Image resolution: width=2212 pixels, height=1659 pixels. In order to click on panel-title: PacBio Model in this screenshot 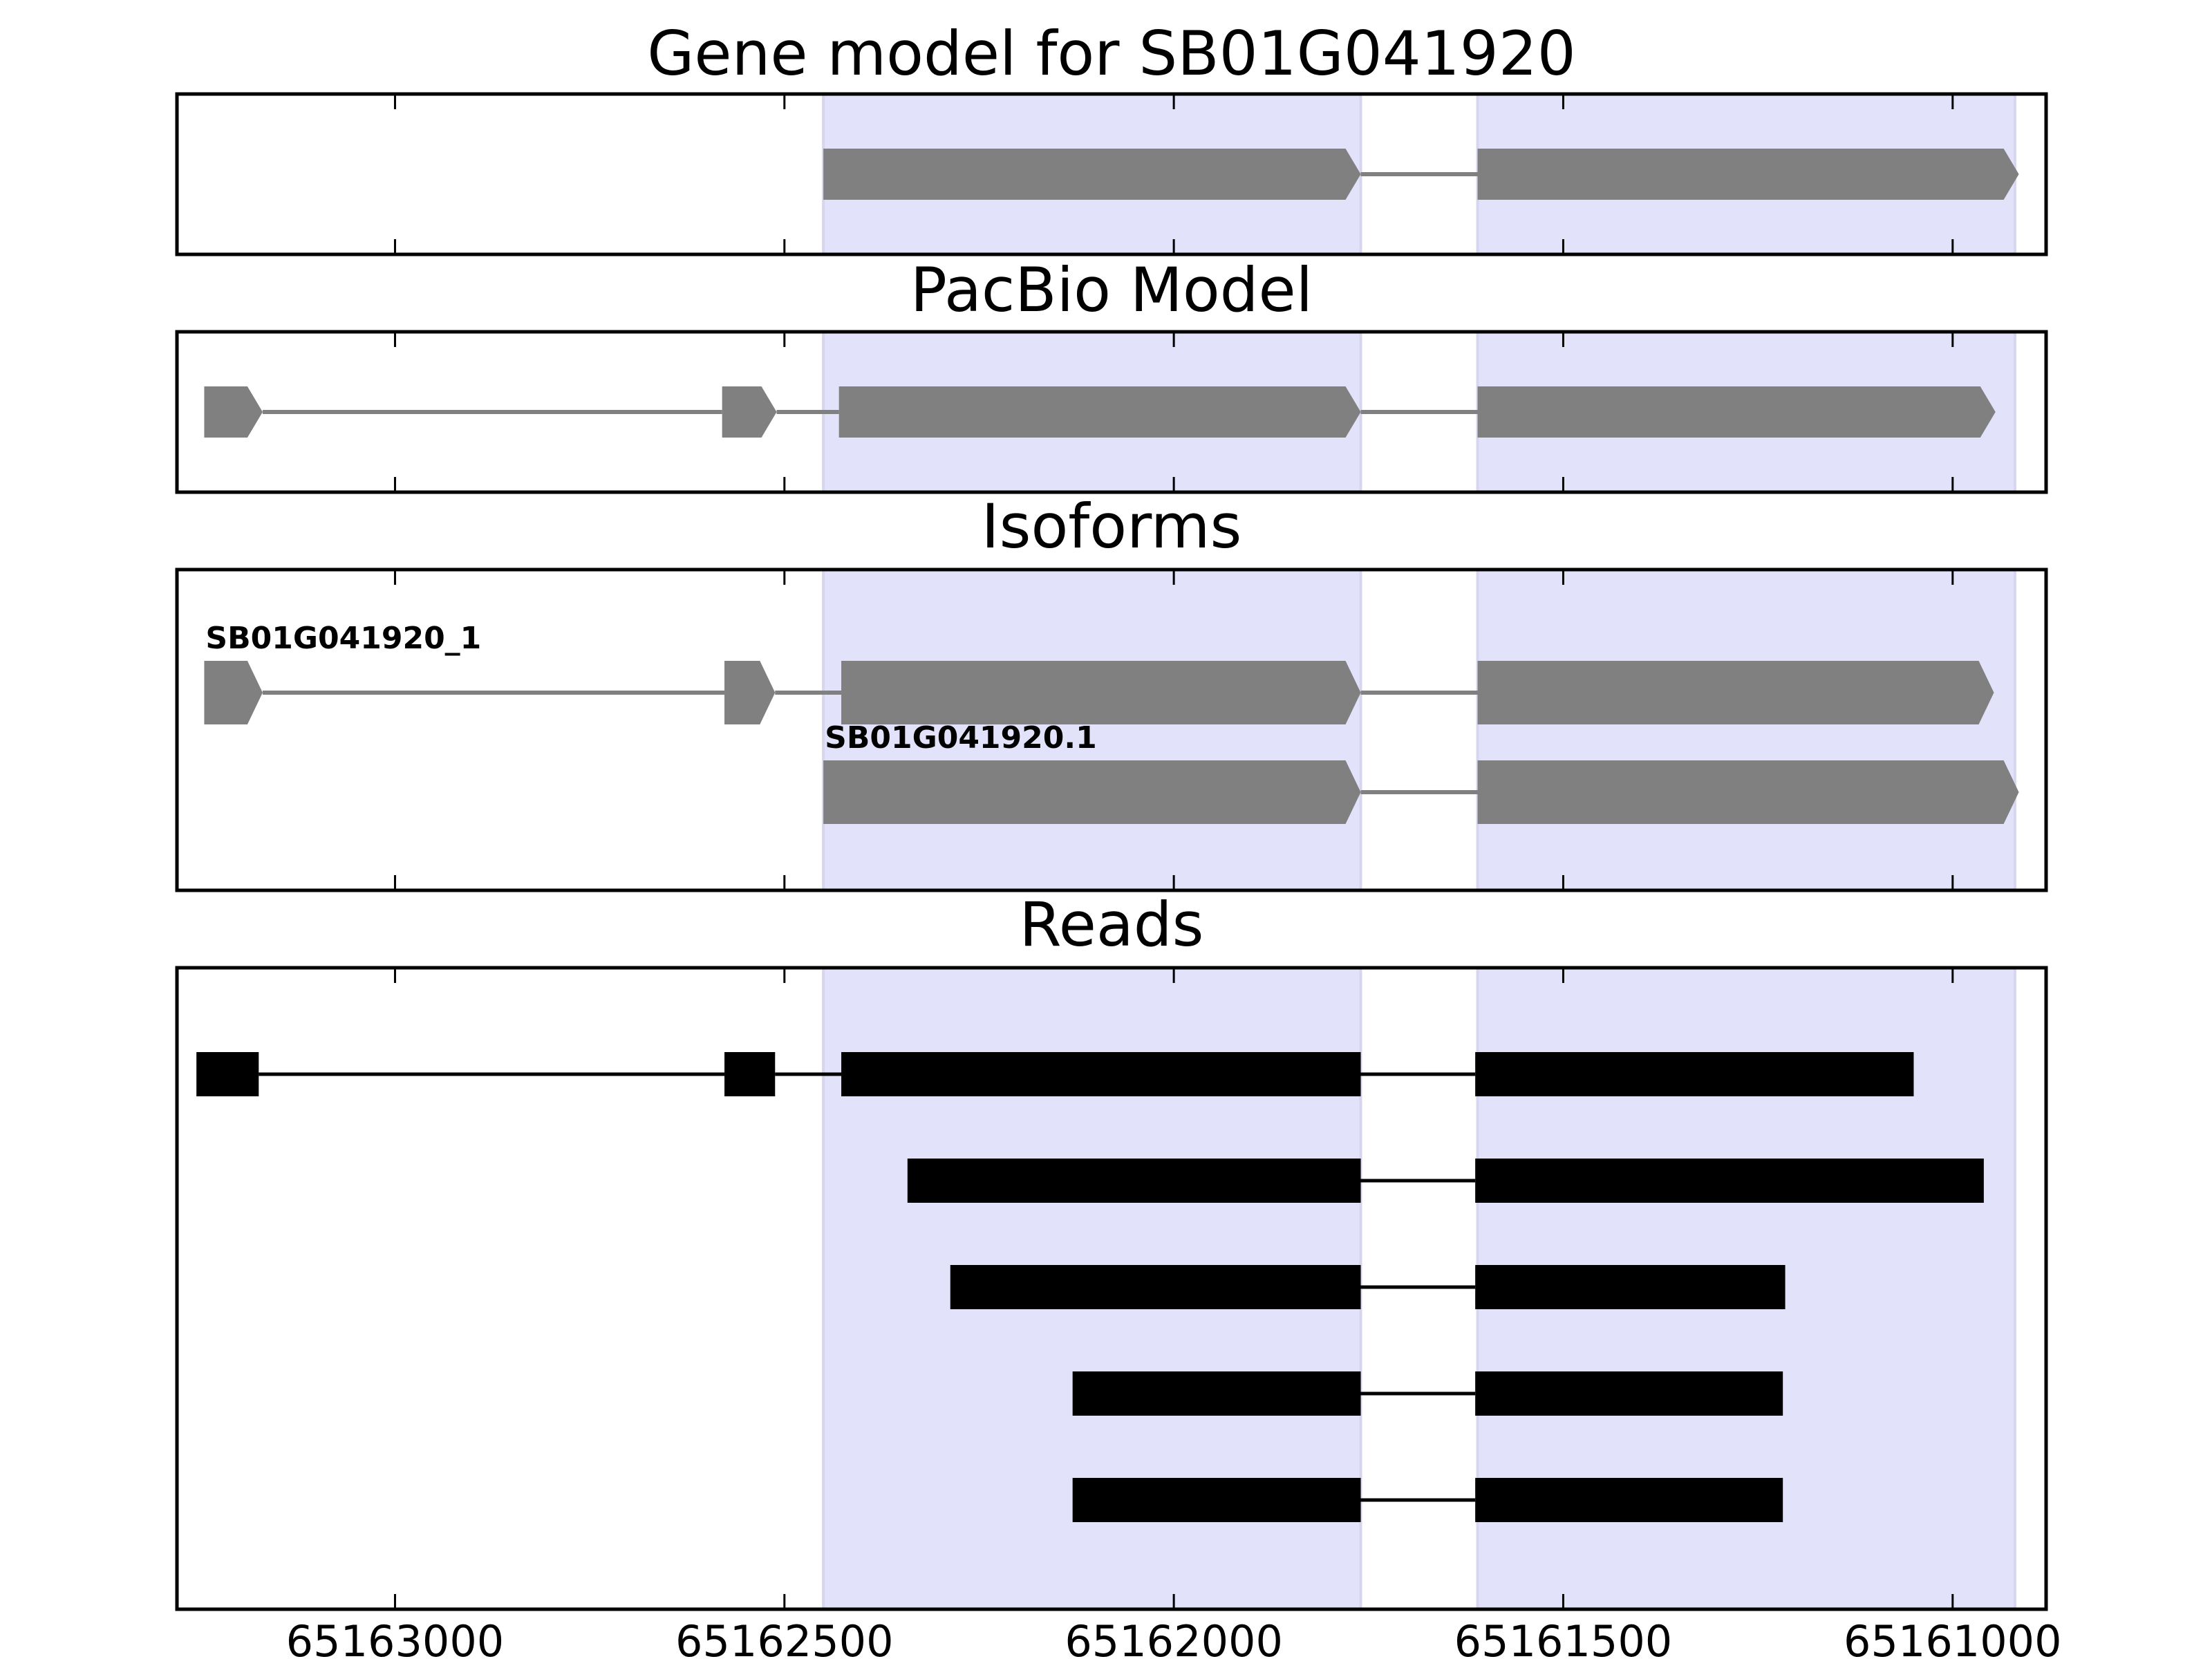, I will do `click(1111, 290)`.